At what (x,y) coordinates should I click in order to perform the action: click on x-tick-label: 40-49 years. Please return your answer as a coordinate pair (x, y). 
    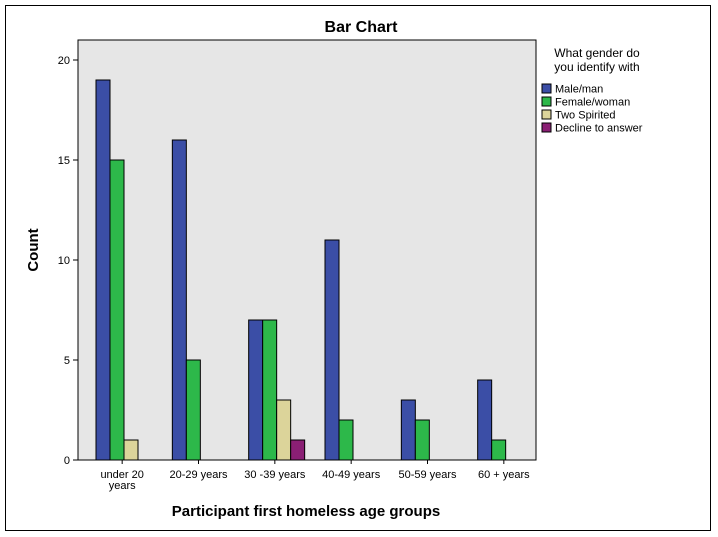
    Looking at the image, I should click on (351, 475).